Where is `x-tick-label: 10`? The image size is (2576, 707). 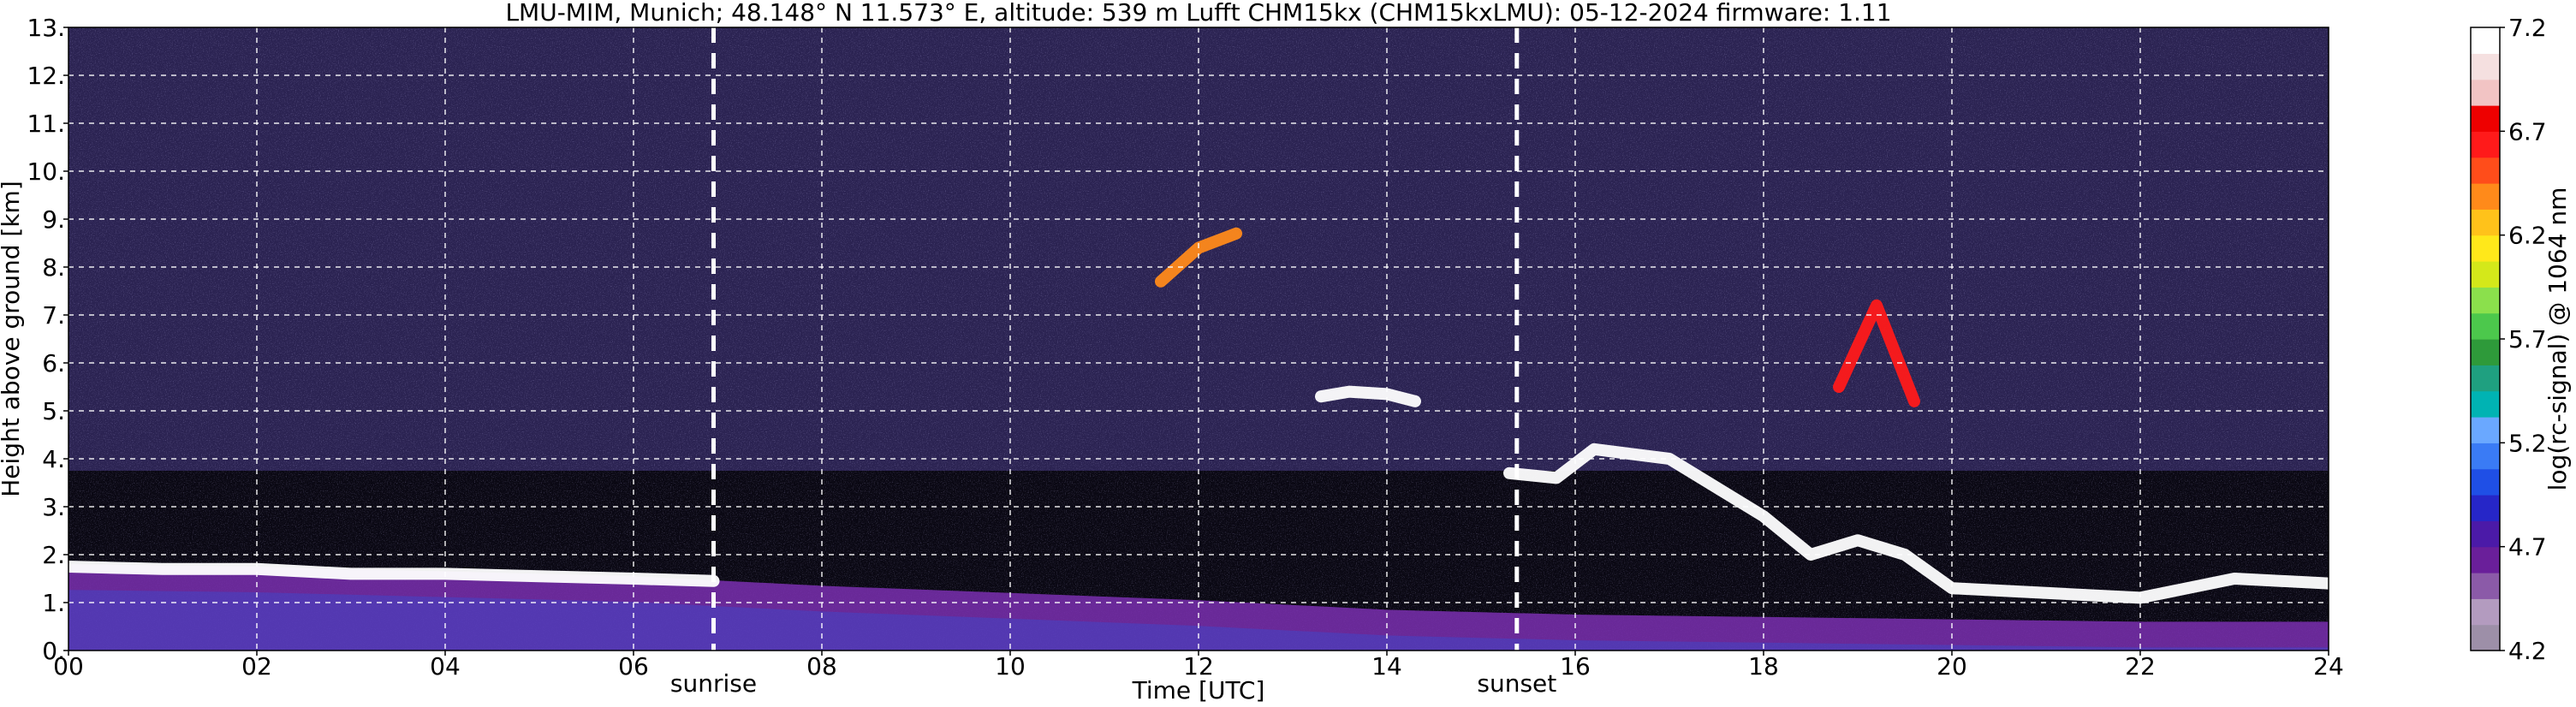 x-tick-label: 10 is located at coordinates (1010, 666).